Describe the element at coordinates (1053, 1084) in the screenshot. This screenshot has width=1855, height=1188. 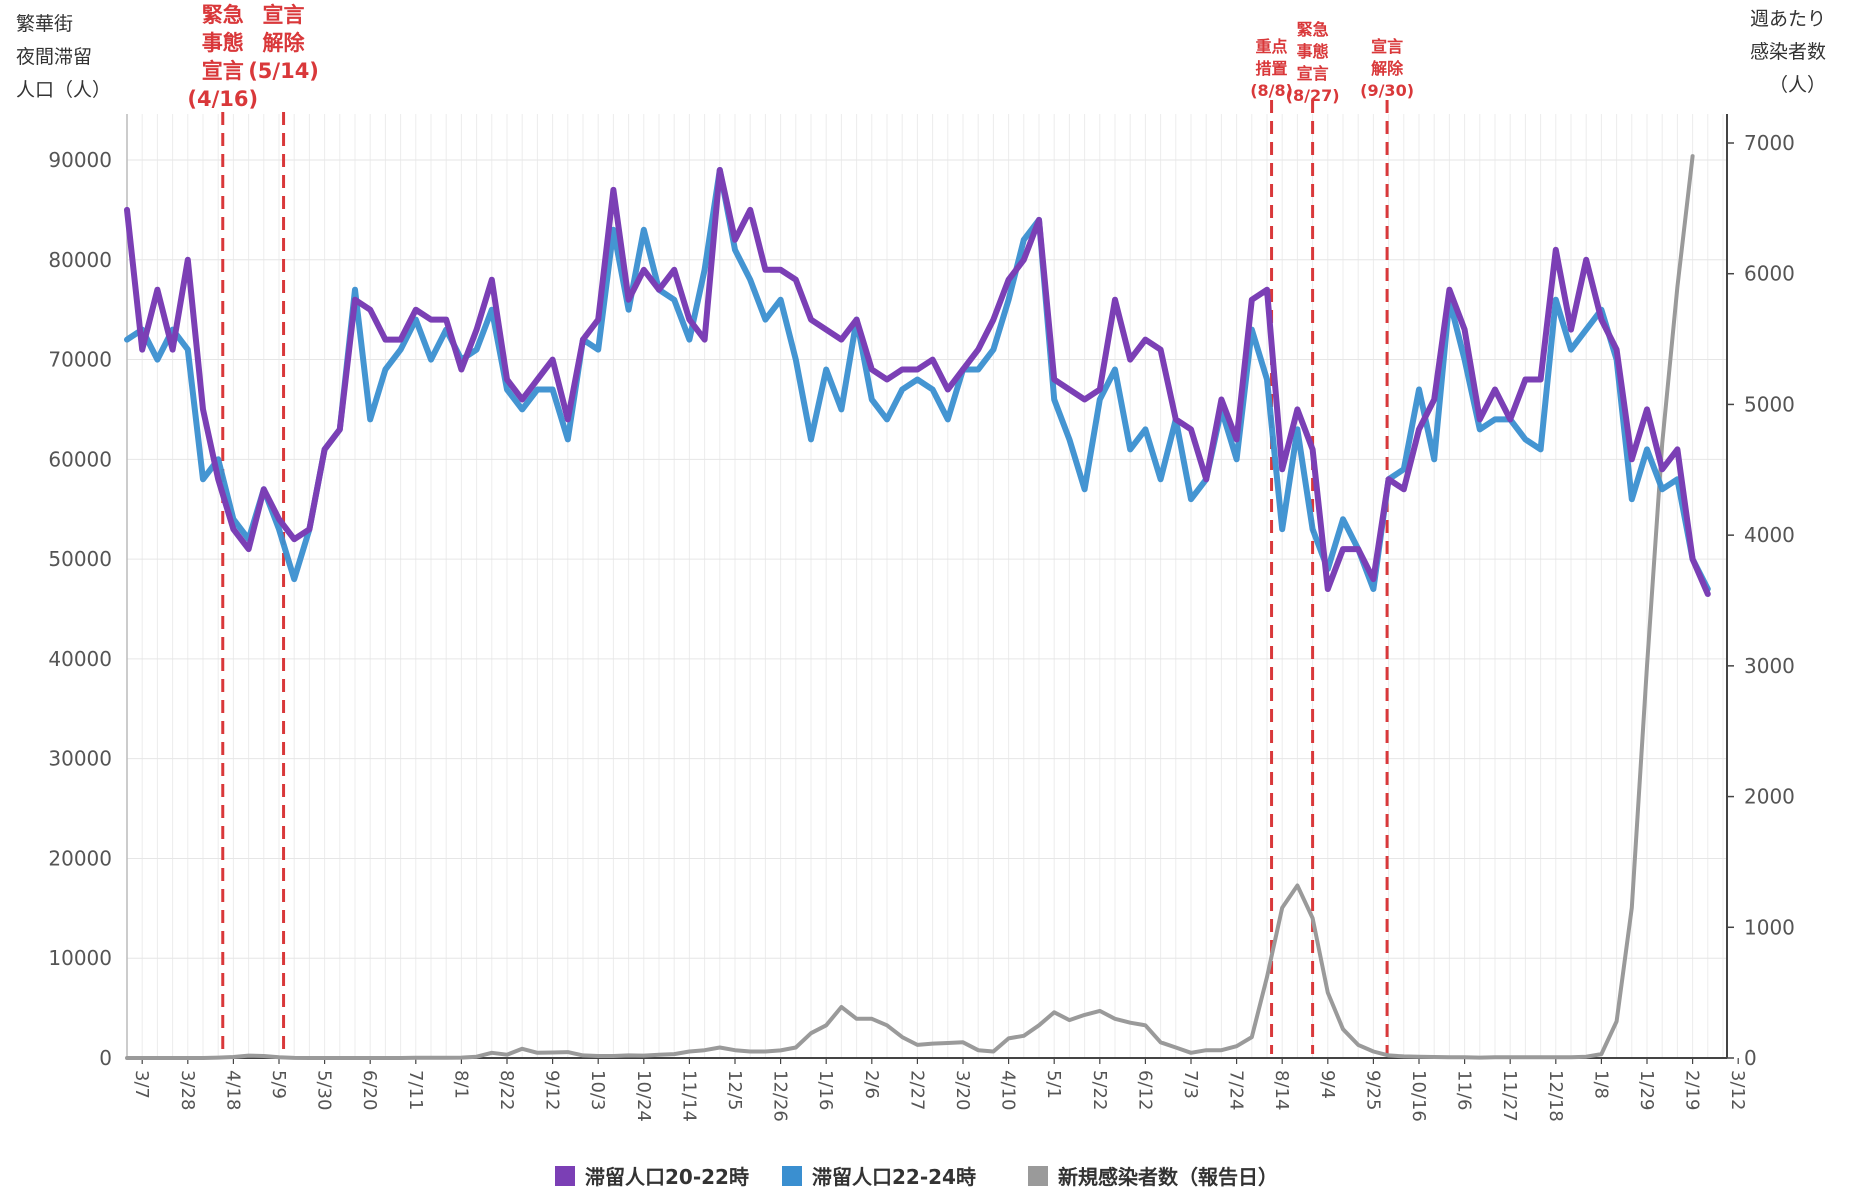
I see `x-tick-label: 5/1` at that location.